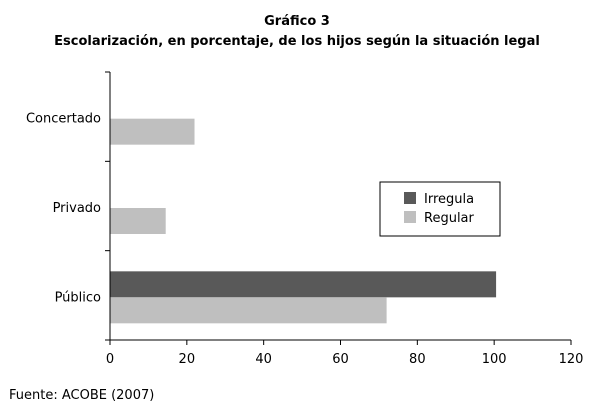 Image resolution: width=594 pixels, height=410 pixels. I want to click on x-tick-label: 60, so click(340, 359).